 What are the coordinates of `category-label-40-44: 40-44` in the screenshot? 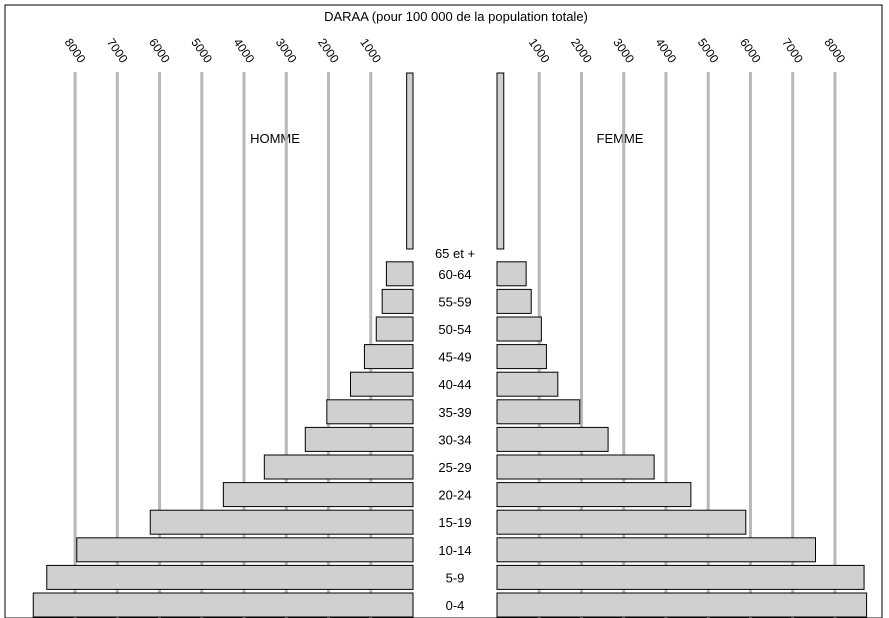 It's located at (454, 384).